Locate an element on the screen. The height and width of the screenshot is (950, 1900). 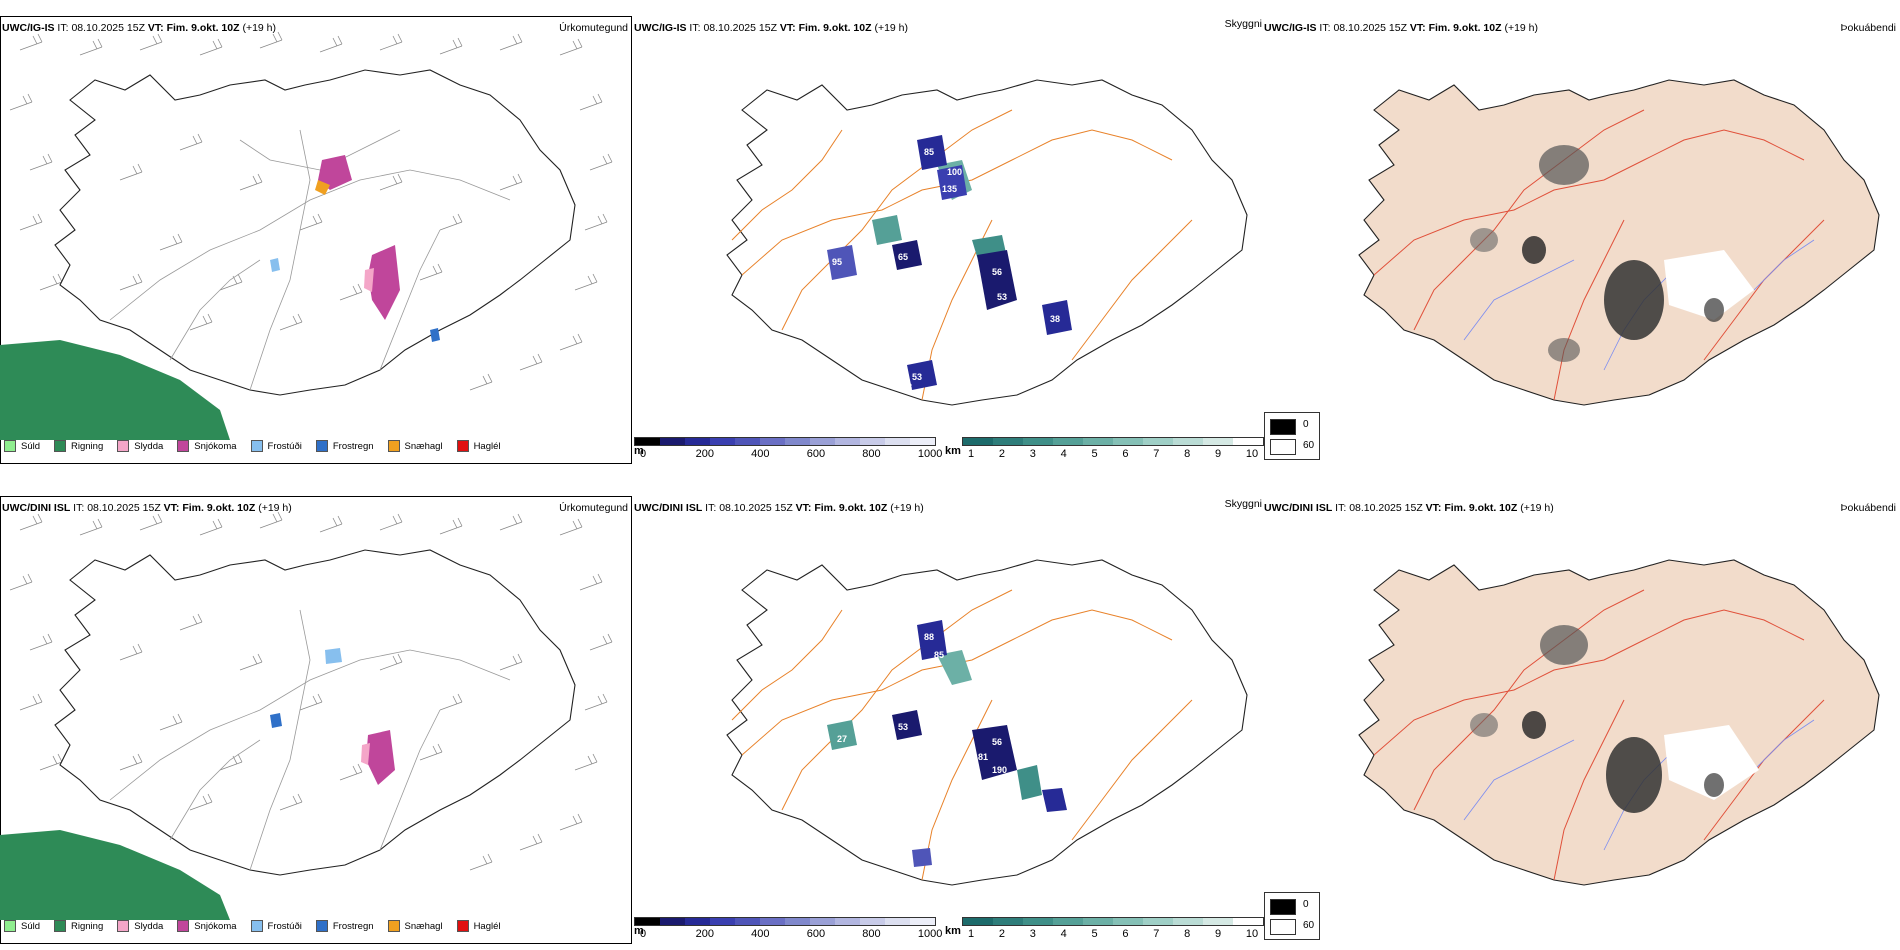
vt-value: Fim. 9.okt. 10Z is located at coordinates (219, 508).